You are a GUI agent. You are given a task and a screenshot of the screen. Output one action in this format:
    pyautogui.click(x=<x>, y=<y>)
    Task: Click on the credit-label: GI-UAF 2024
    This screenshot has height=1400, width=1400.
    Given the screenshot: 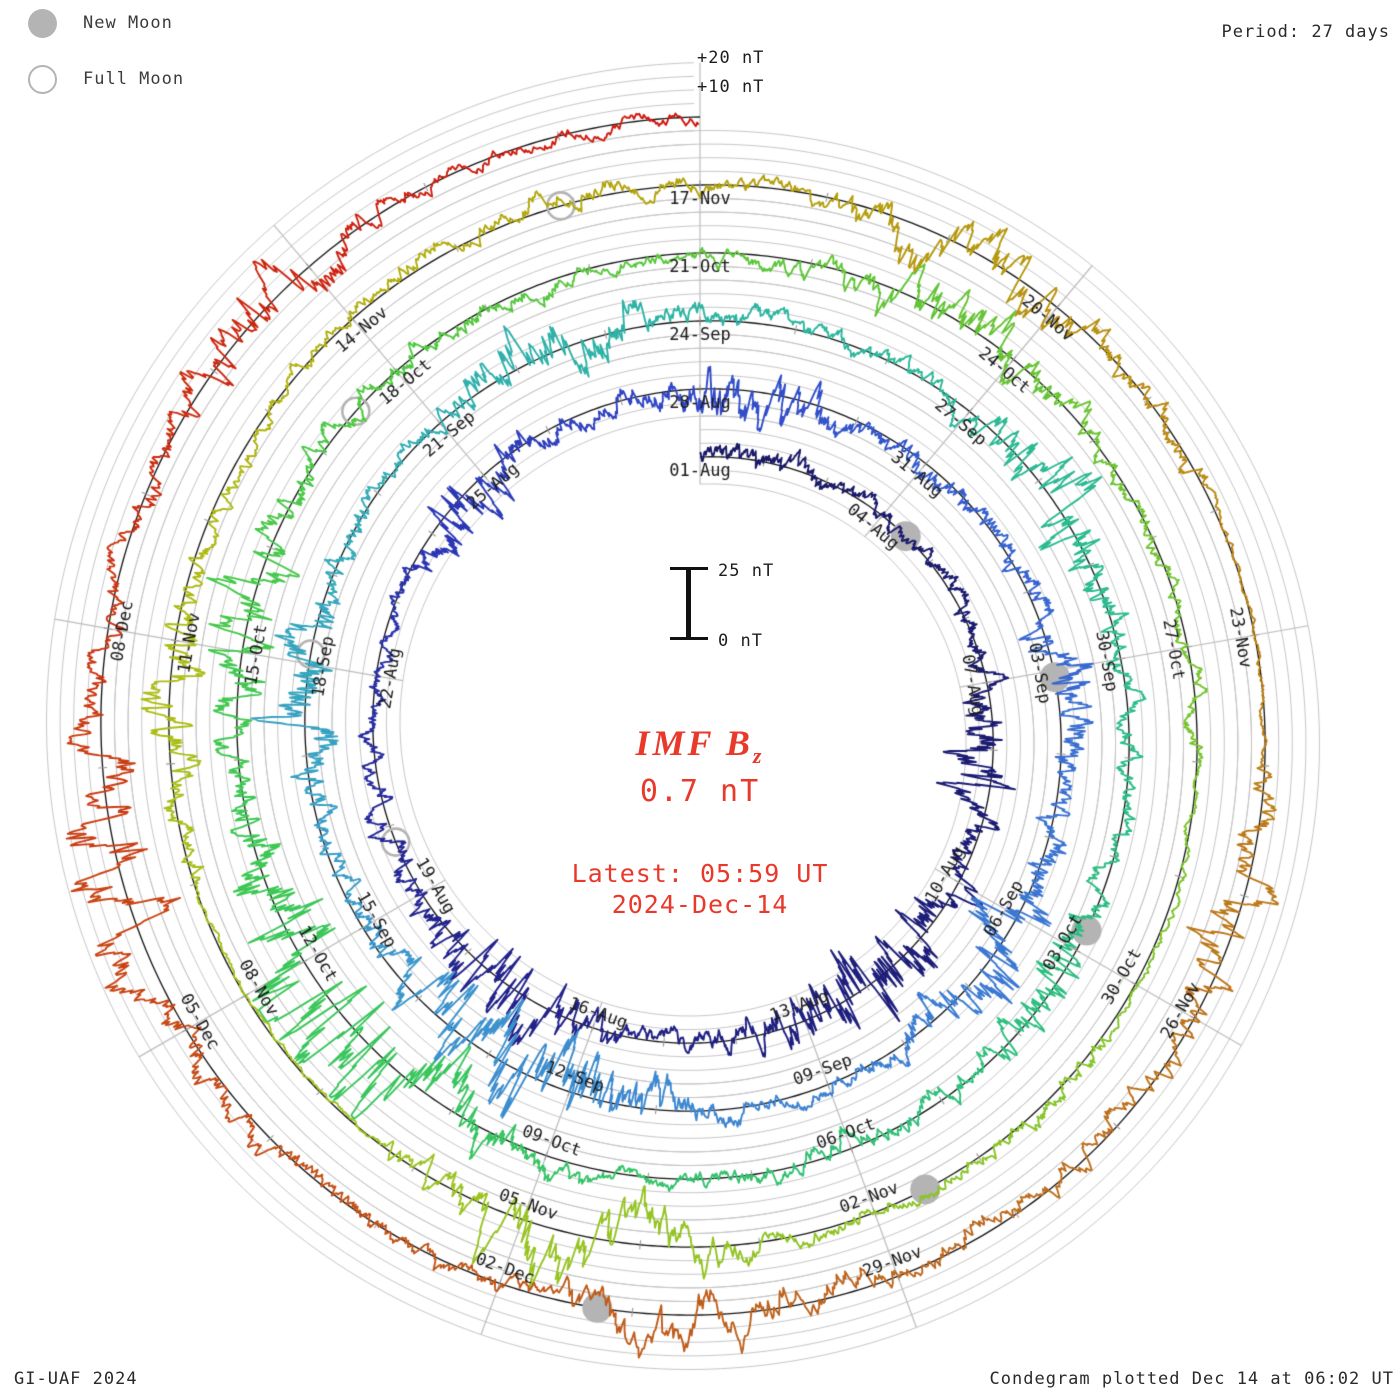 What is the action you would take?
    pyautogui.click(x=76, y=1379)
    